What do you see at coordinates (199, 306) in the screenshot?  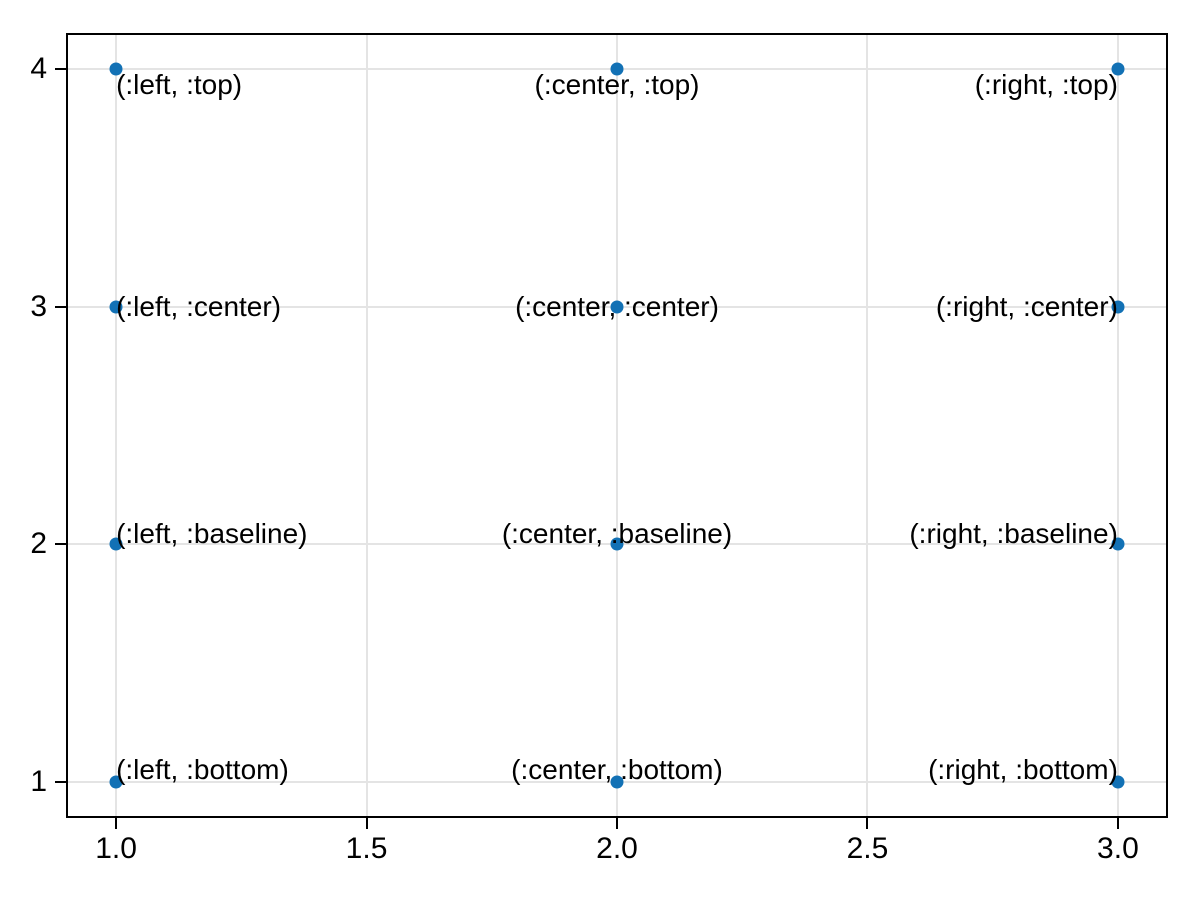 I see `point-alignment-label: (:left, :center)` at bounding box center [199, 306].